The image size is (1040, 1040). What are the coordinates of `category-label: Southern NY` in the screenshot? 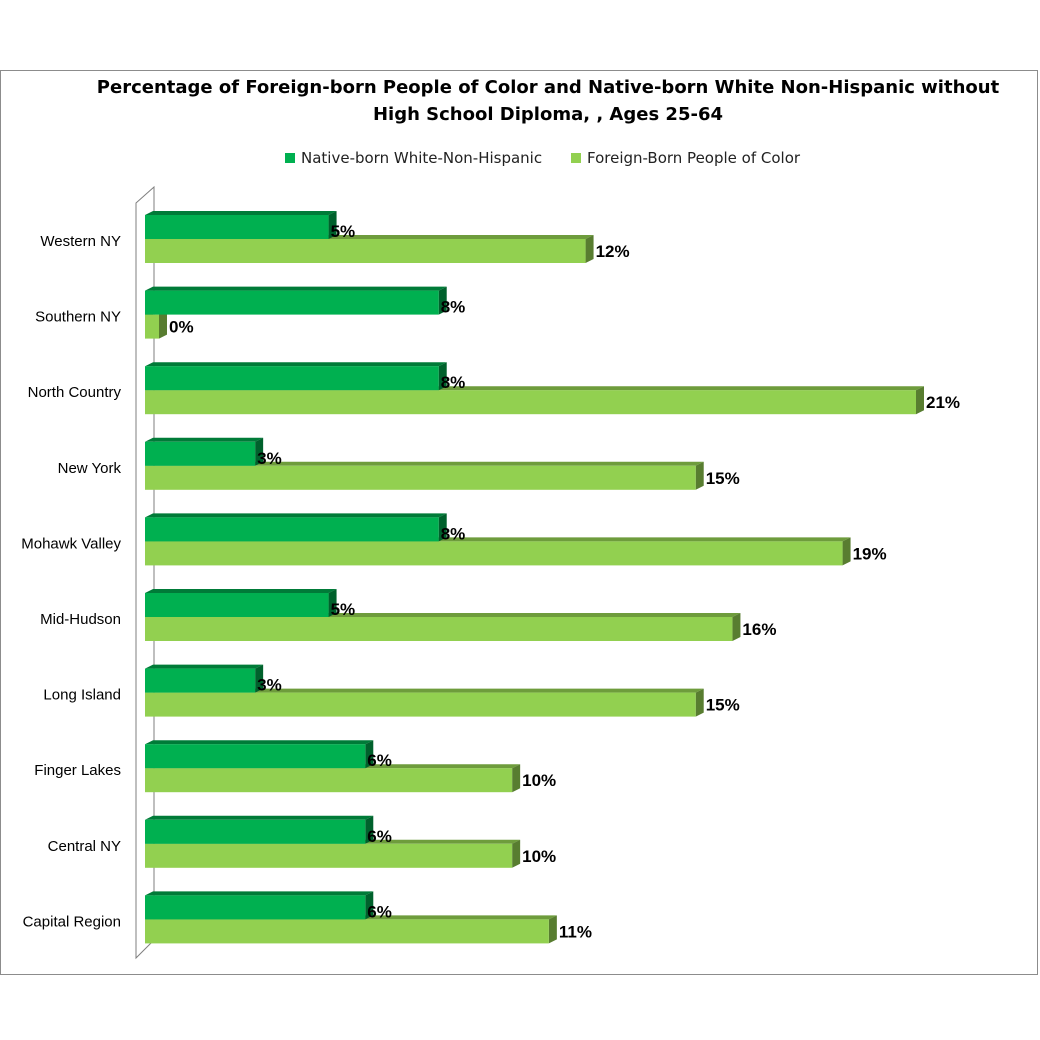 It's located at (78, 317).